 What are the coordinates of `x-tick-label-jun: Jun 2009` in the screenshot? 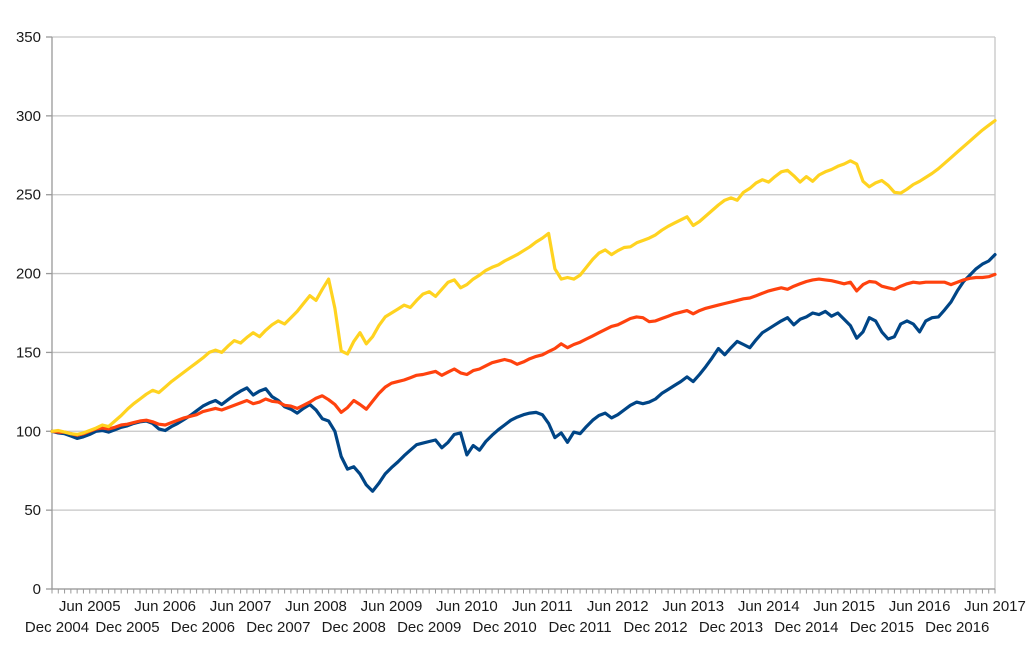 It's located at (392, 606).